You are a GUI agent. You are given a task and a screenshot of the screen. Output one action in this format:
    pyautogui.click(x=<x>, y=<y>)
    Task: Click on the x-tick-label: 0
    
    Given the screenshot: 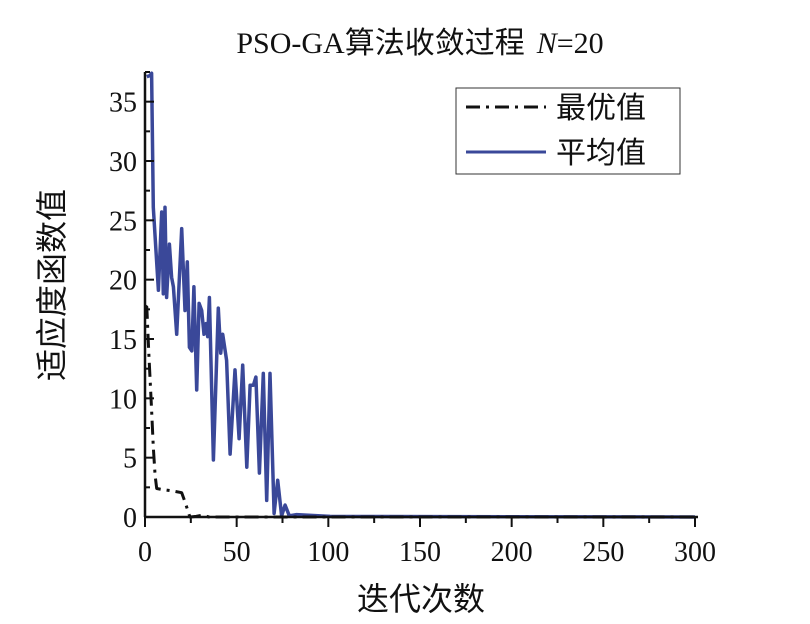 What is the action you would take?
    pyautogui.click(x=145, y=552)
    